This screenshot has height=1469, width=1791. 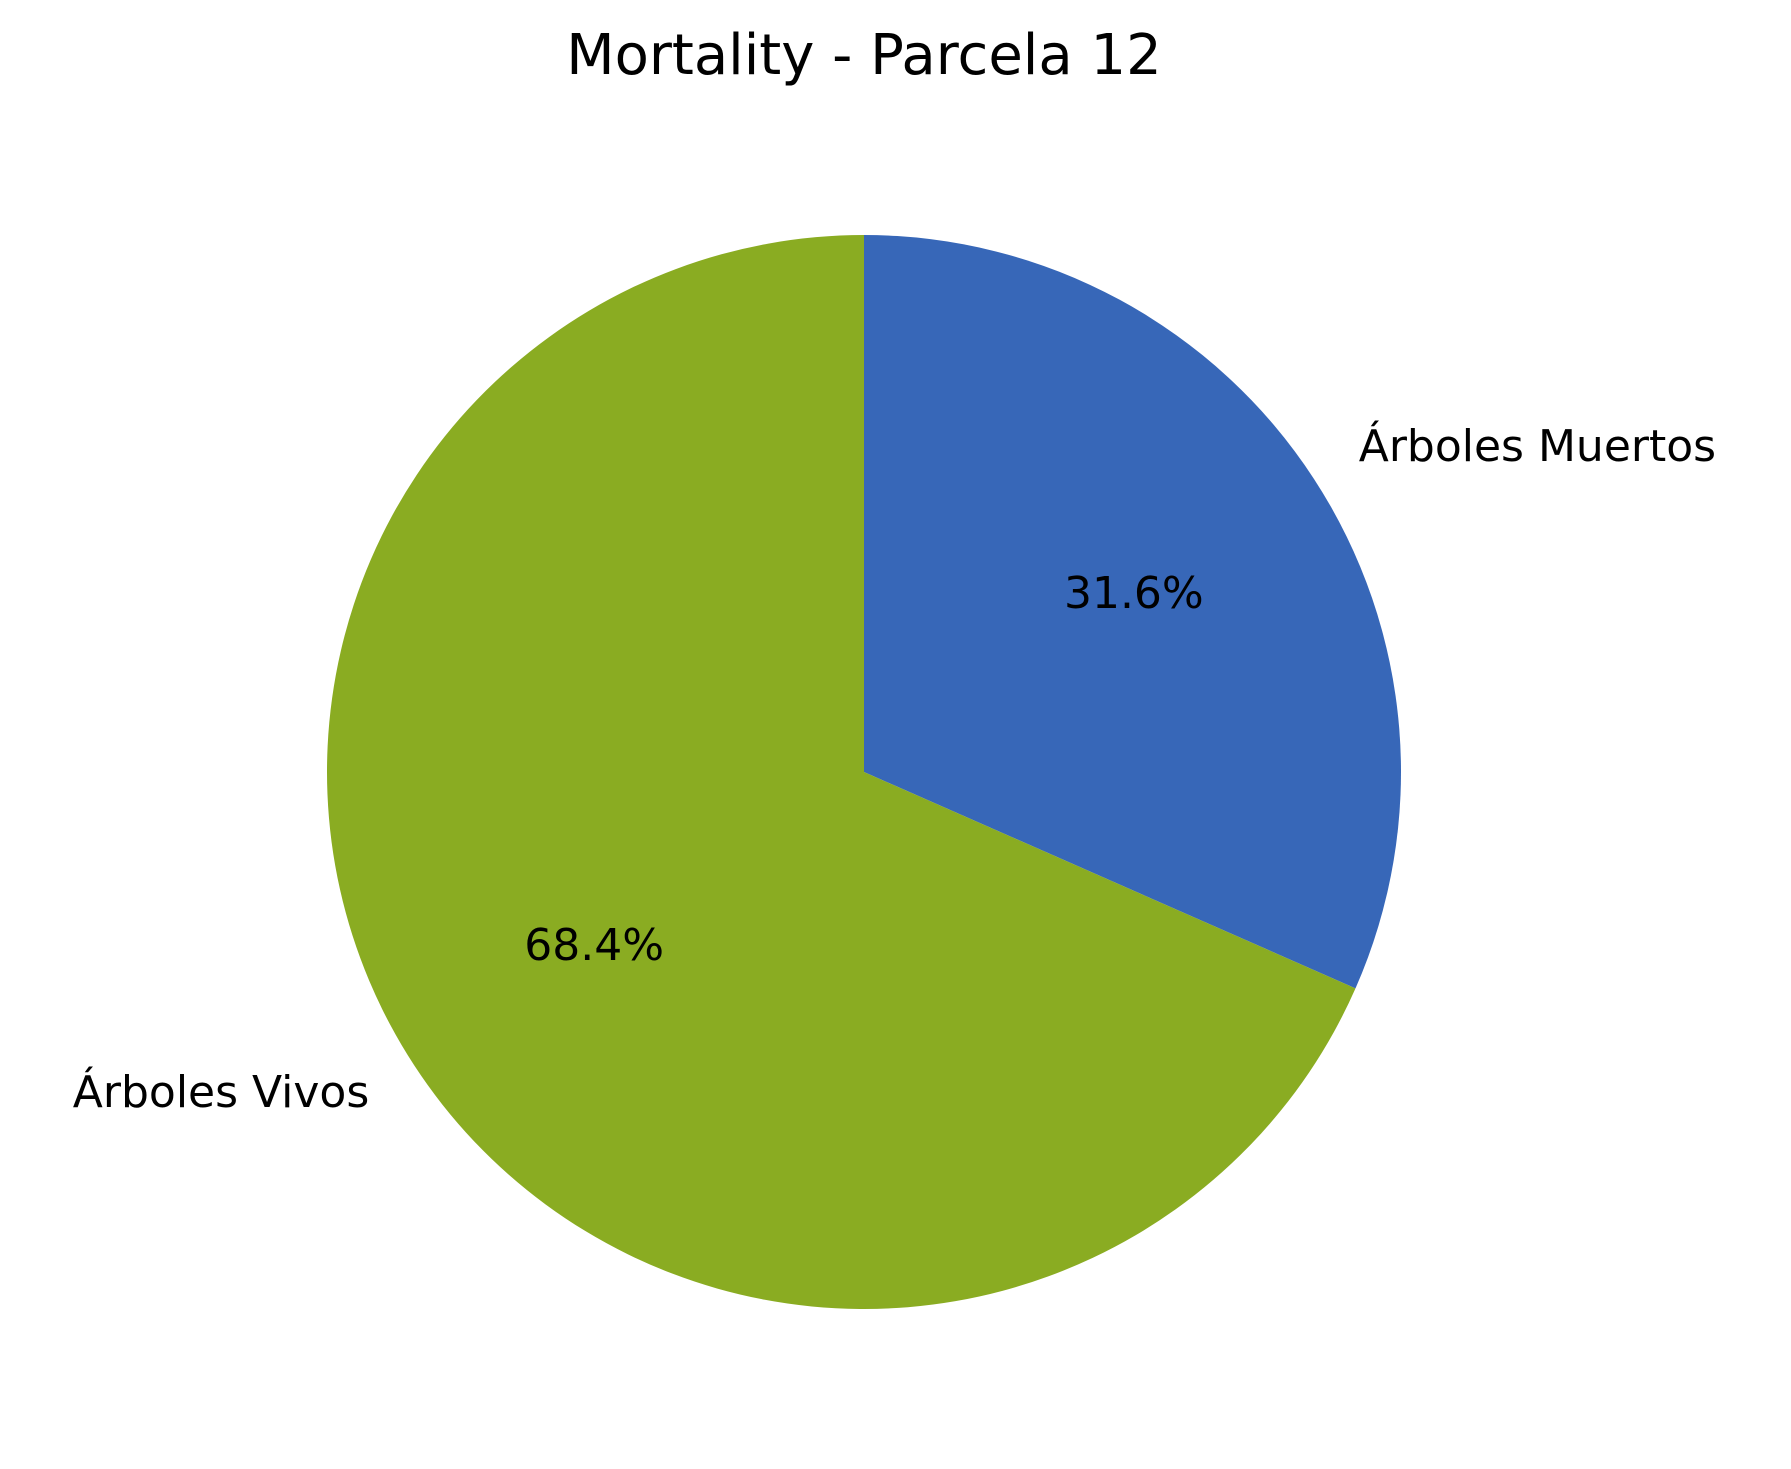 What do you see at coordinates (1537, 445) in the screenshot?
I see `slice-label-1: Árboles Muertos` at bounding box center [1537, 445].